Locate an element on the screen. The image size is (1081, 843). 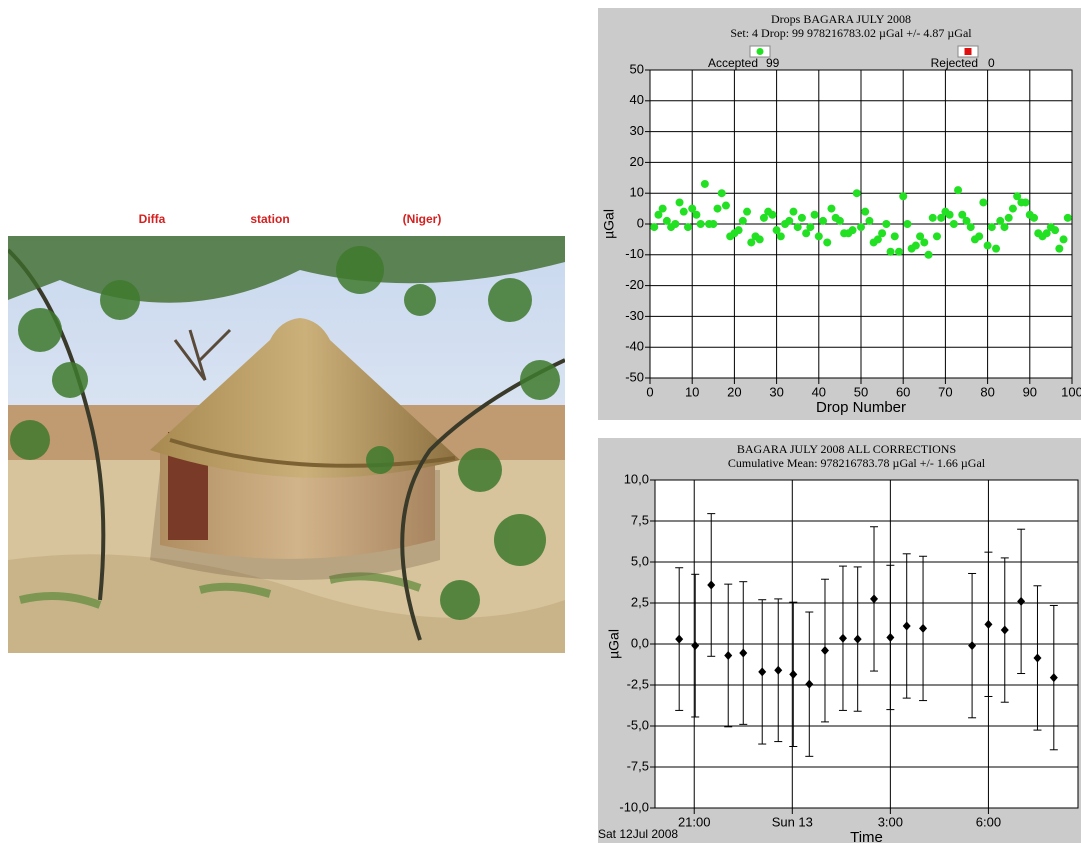
y-tick-label: -50 is located at coordinates (634, 376).